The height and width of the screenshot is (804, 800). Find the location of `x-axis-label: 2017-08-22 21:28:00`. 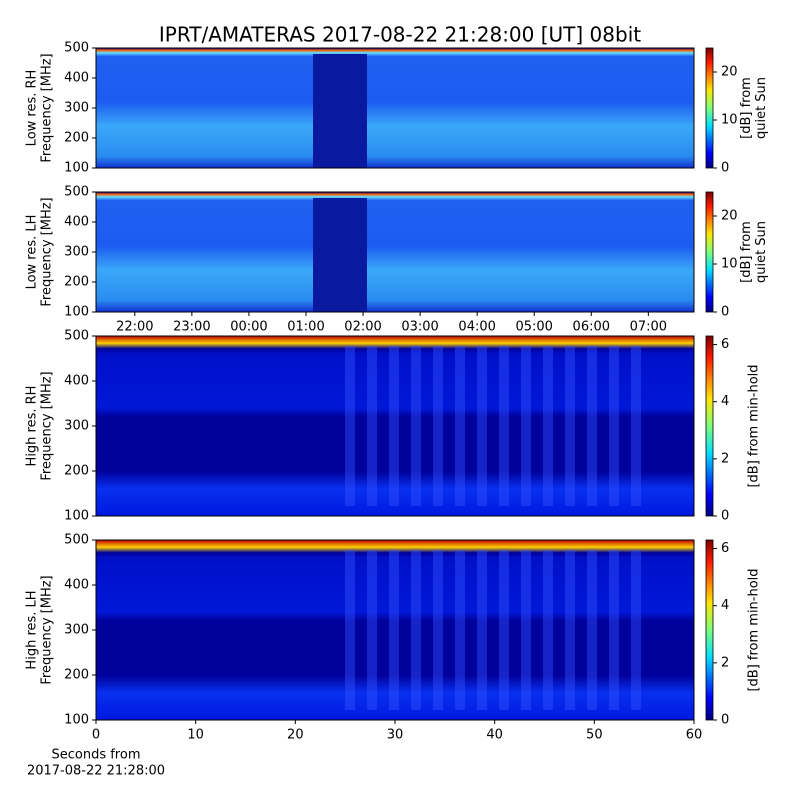

x-axis-label: 2017-08-22 21:28:00 is located at coordinates (96, 771).